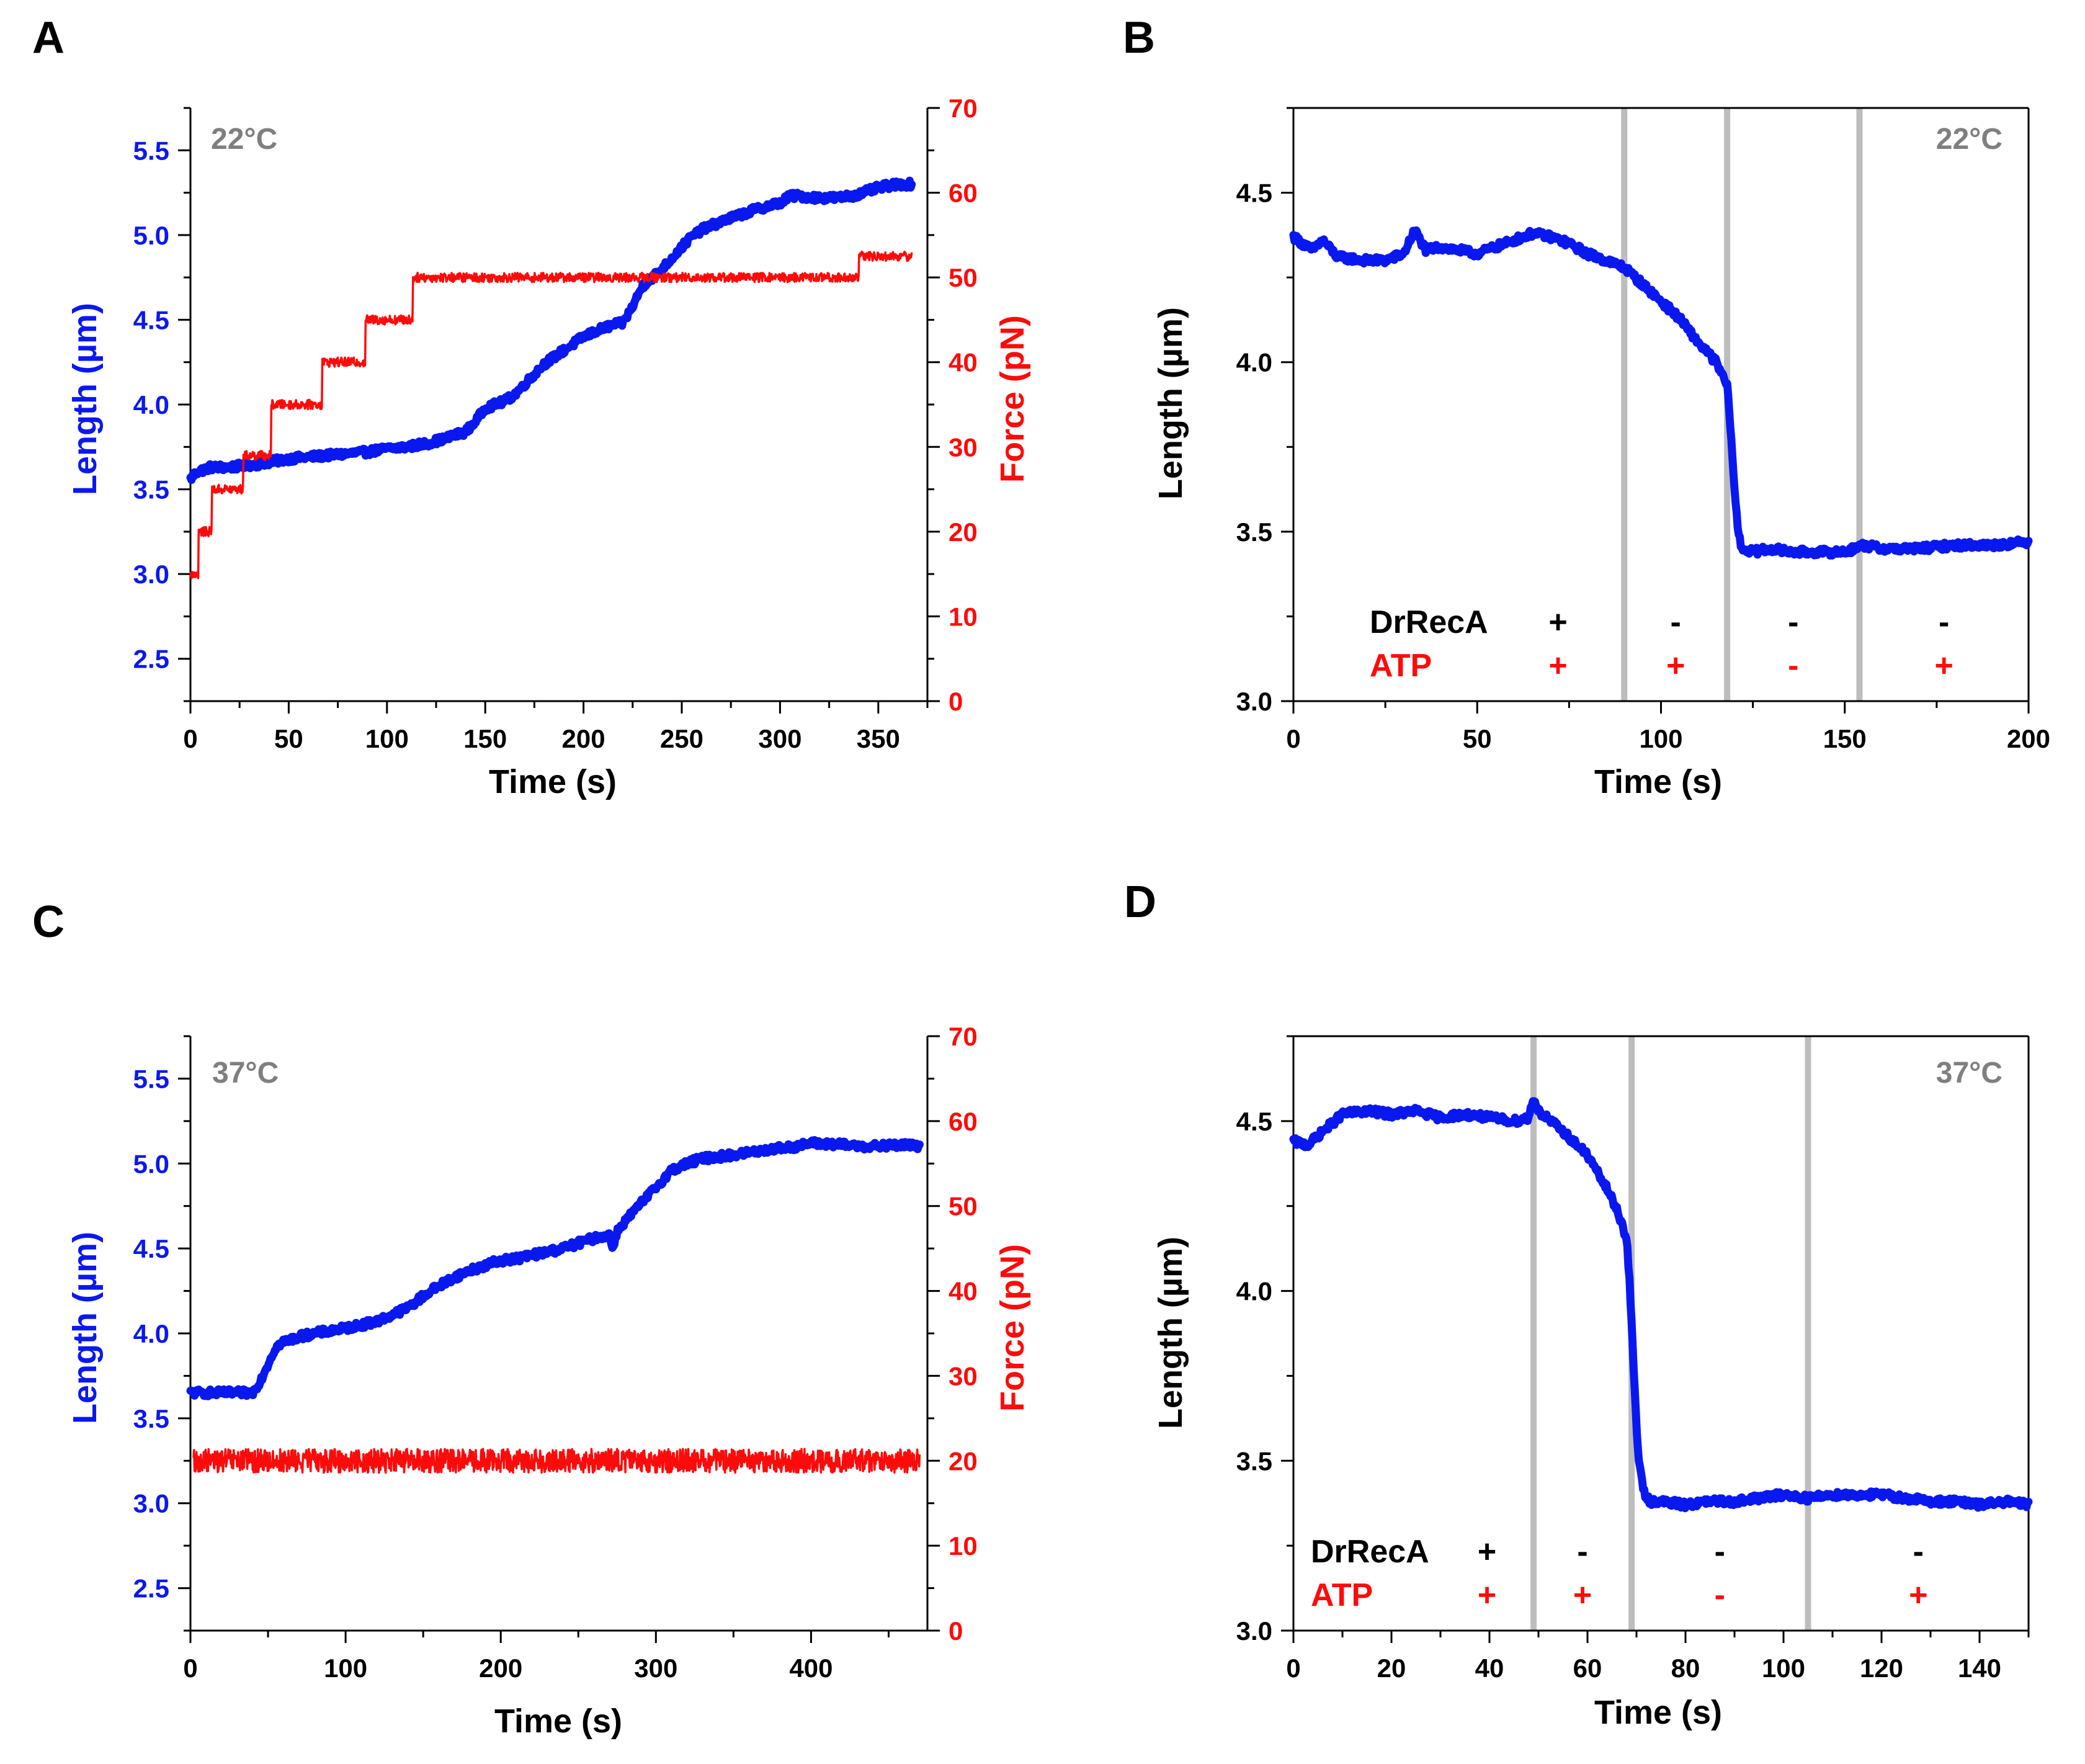  What do you see at coordinates (1619, 1573) in the screenshot?
I see `panel-d-conditions: DrRecA ATP + + - + - - - +` at bounding box center [1619, 1573].